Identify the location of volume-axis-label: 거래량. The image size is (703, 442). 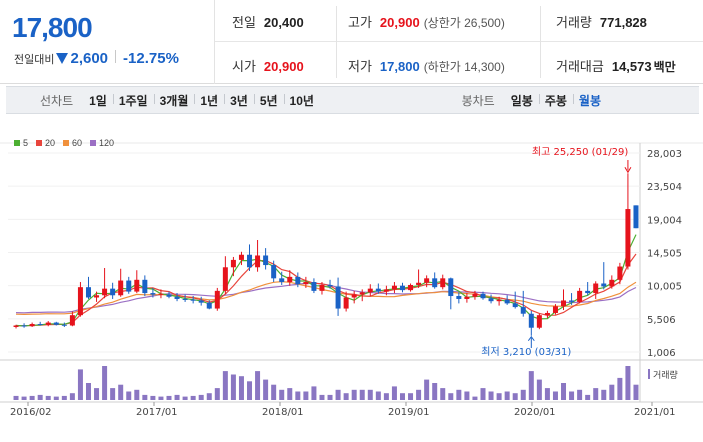
(665, 375).